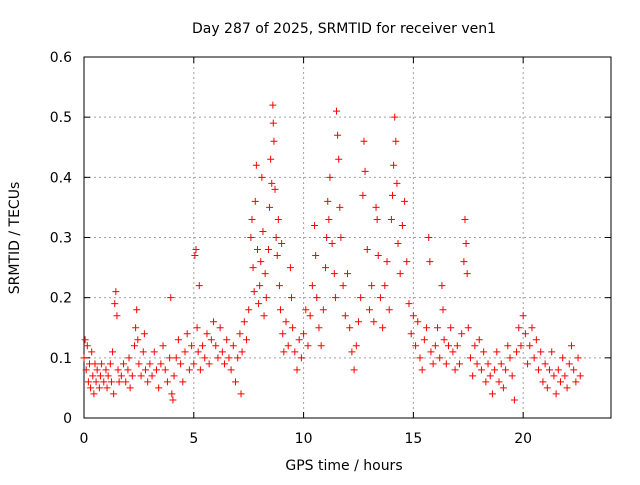  I want to click on x-axis-label: GPS time / hours, so click(343, 466).